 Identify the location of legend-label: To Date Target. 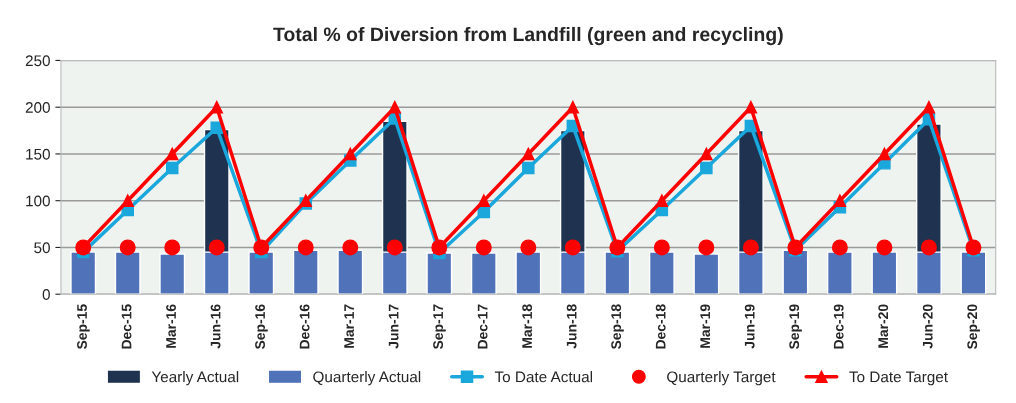
(898, 378).